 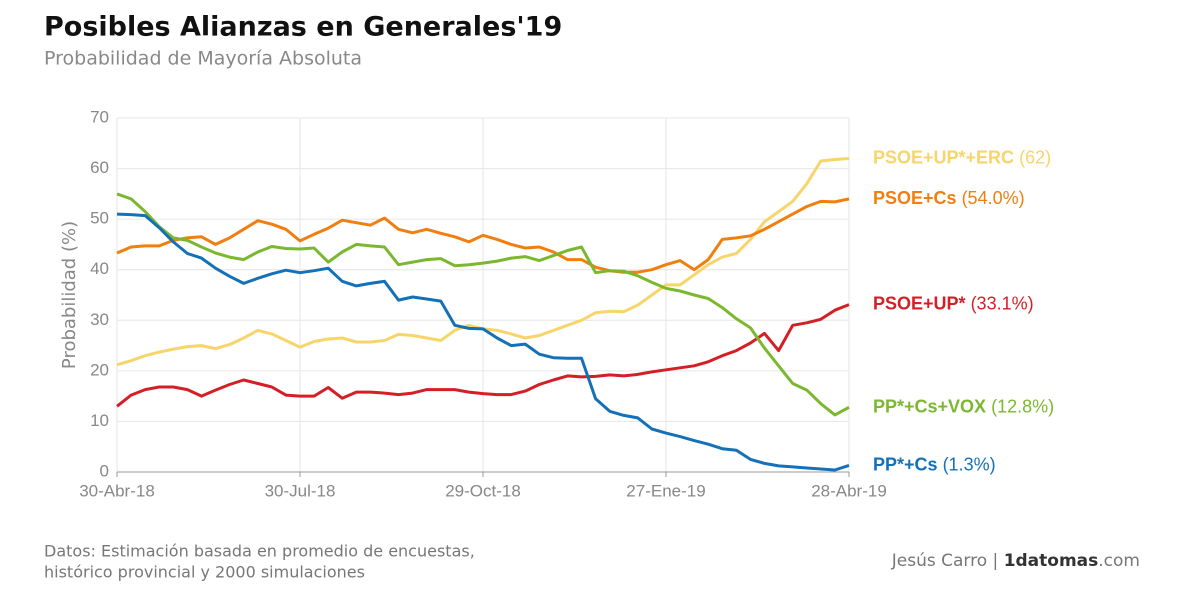 What do you see at coordinates (1035, 157) in the screenshot?
I see `series-value-label: (62)` at bounding box center [1035, 157].